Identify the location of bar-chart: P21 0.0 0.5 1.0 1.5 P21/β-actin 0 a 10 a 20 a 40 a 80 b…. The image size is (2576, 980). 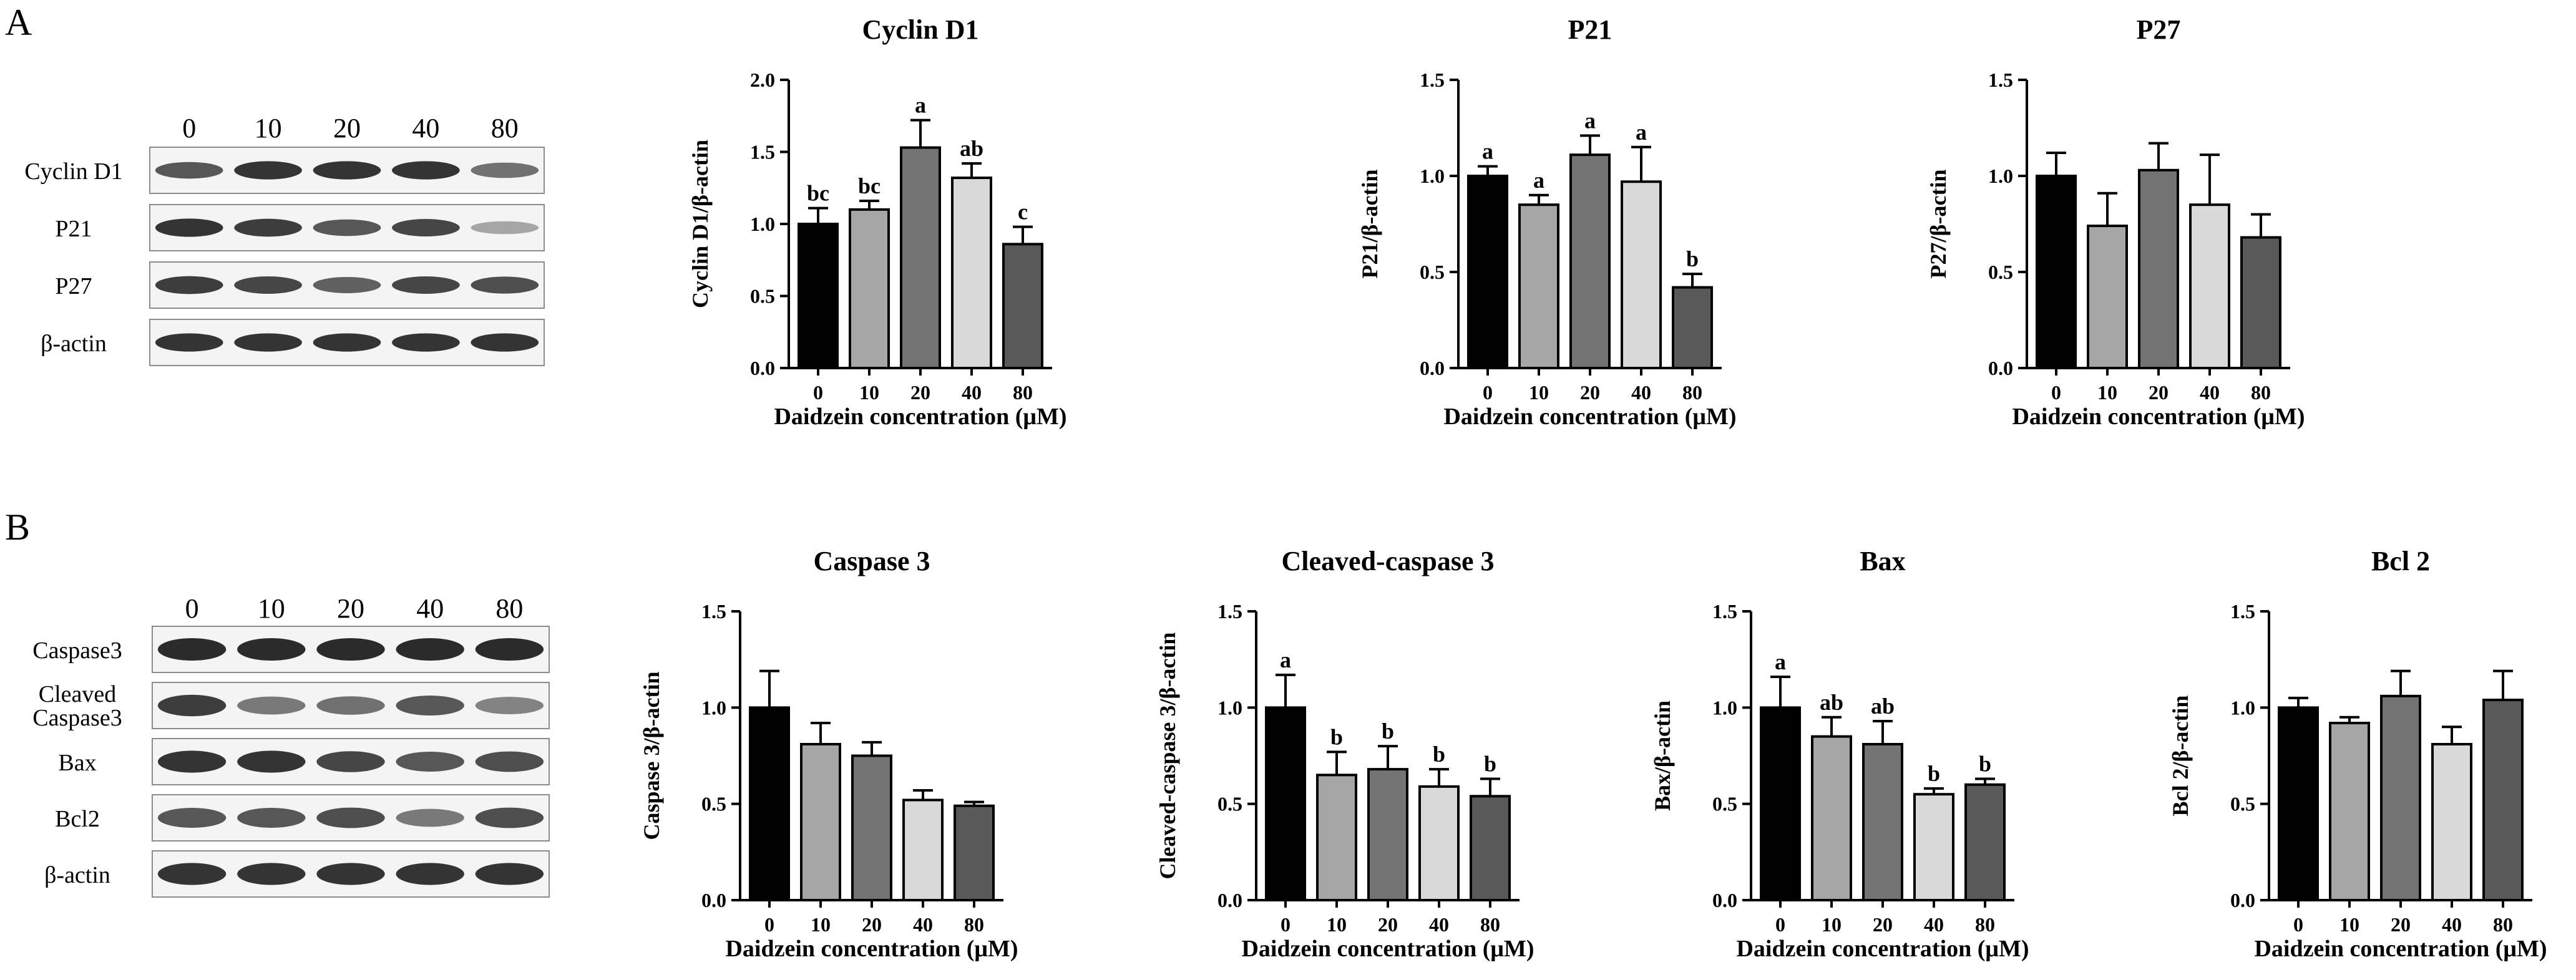
(1547, 222).